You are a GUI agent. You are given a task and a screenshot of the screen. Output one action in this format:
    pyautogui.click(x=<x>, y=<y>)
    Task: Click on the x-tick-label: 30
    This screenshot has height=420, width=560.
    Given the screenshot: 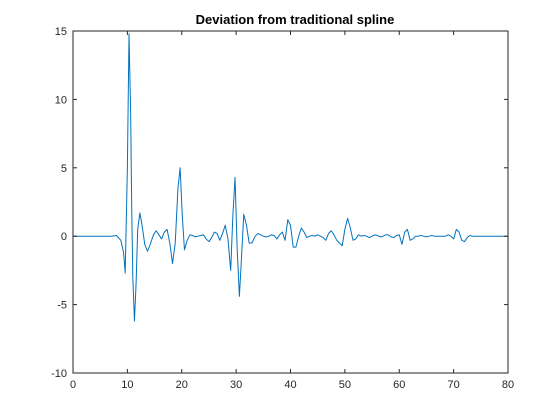 What is the action you would take?
    pyautogui.click(x=236, y=385)
    